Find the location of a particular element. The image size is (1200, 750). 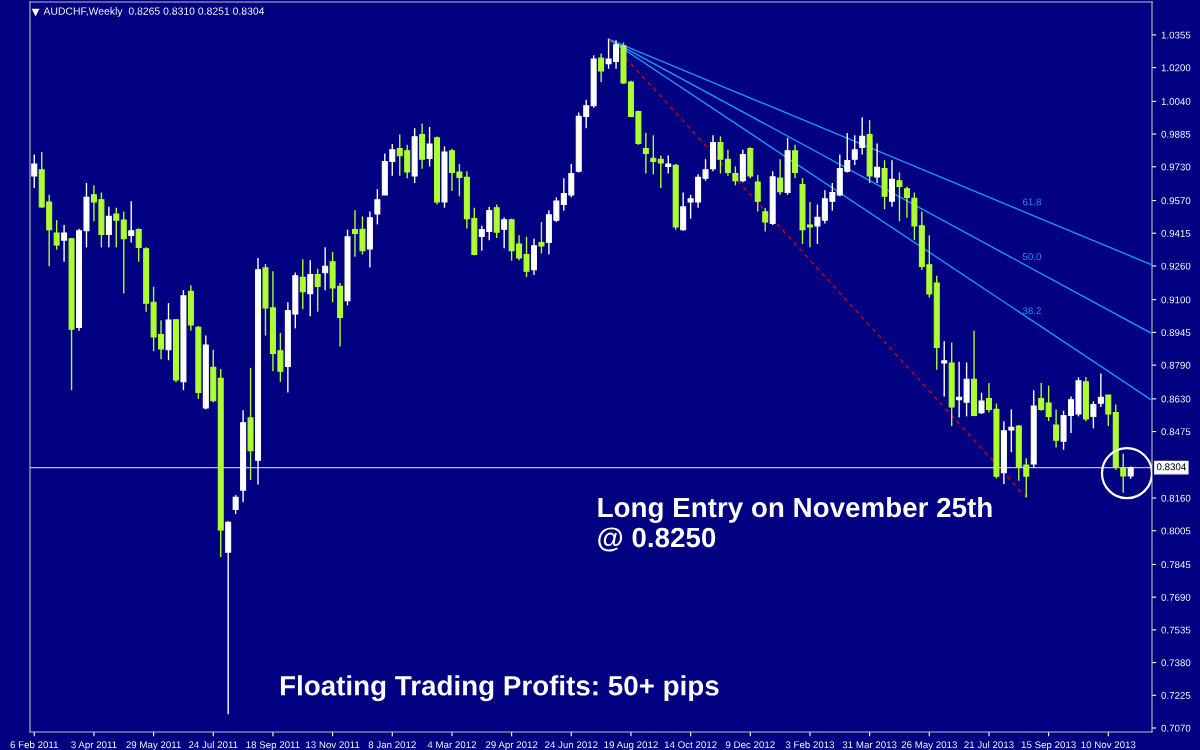

y-tick-label: 0.9260 is located at coordinates (1176, 266).